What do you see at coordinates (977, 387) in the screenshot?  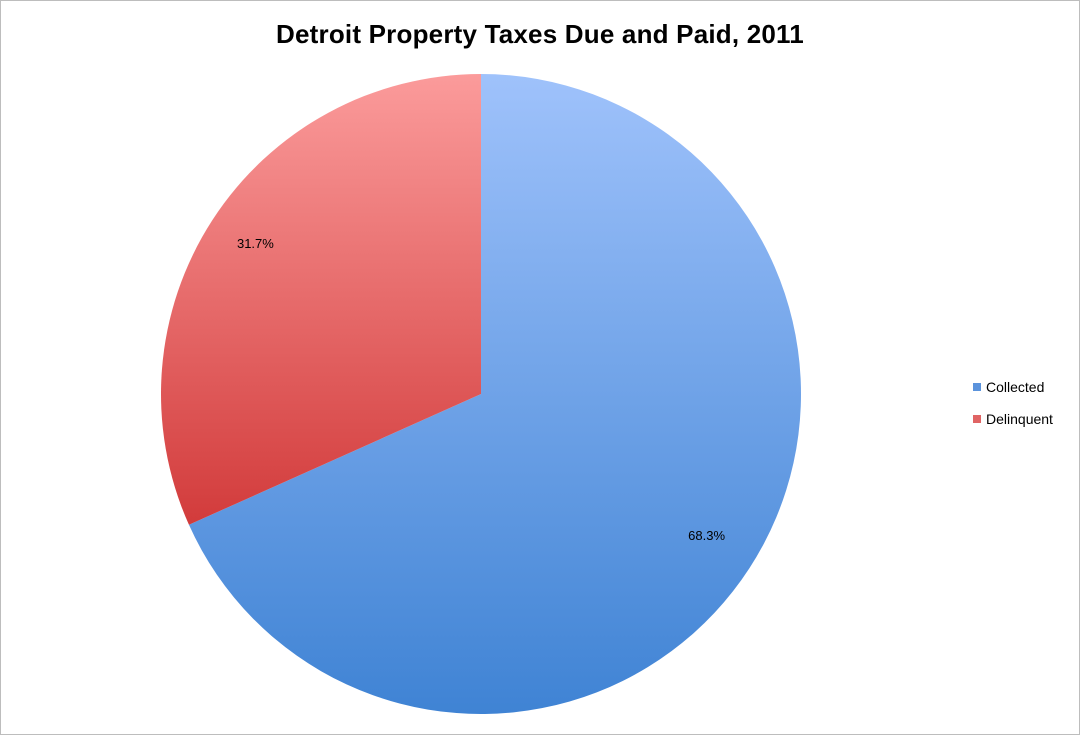 I see `legend-swatch-collected` at bounding box center [977, 387].